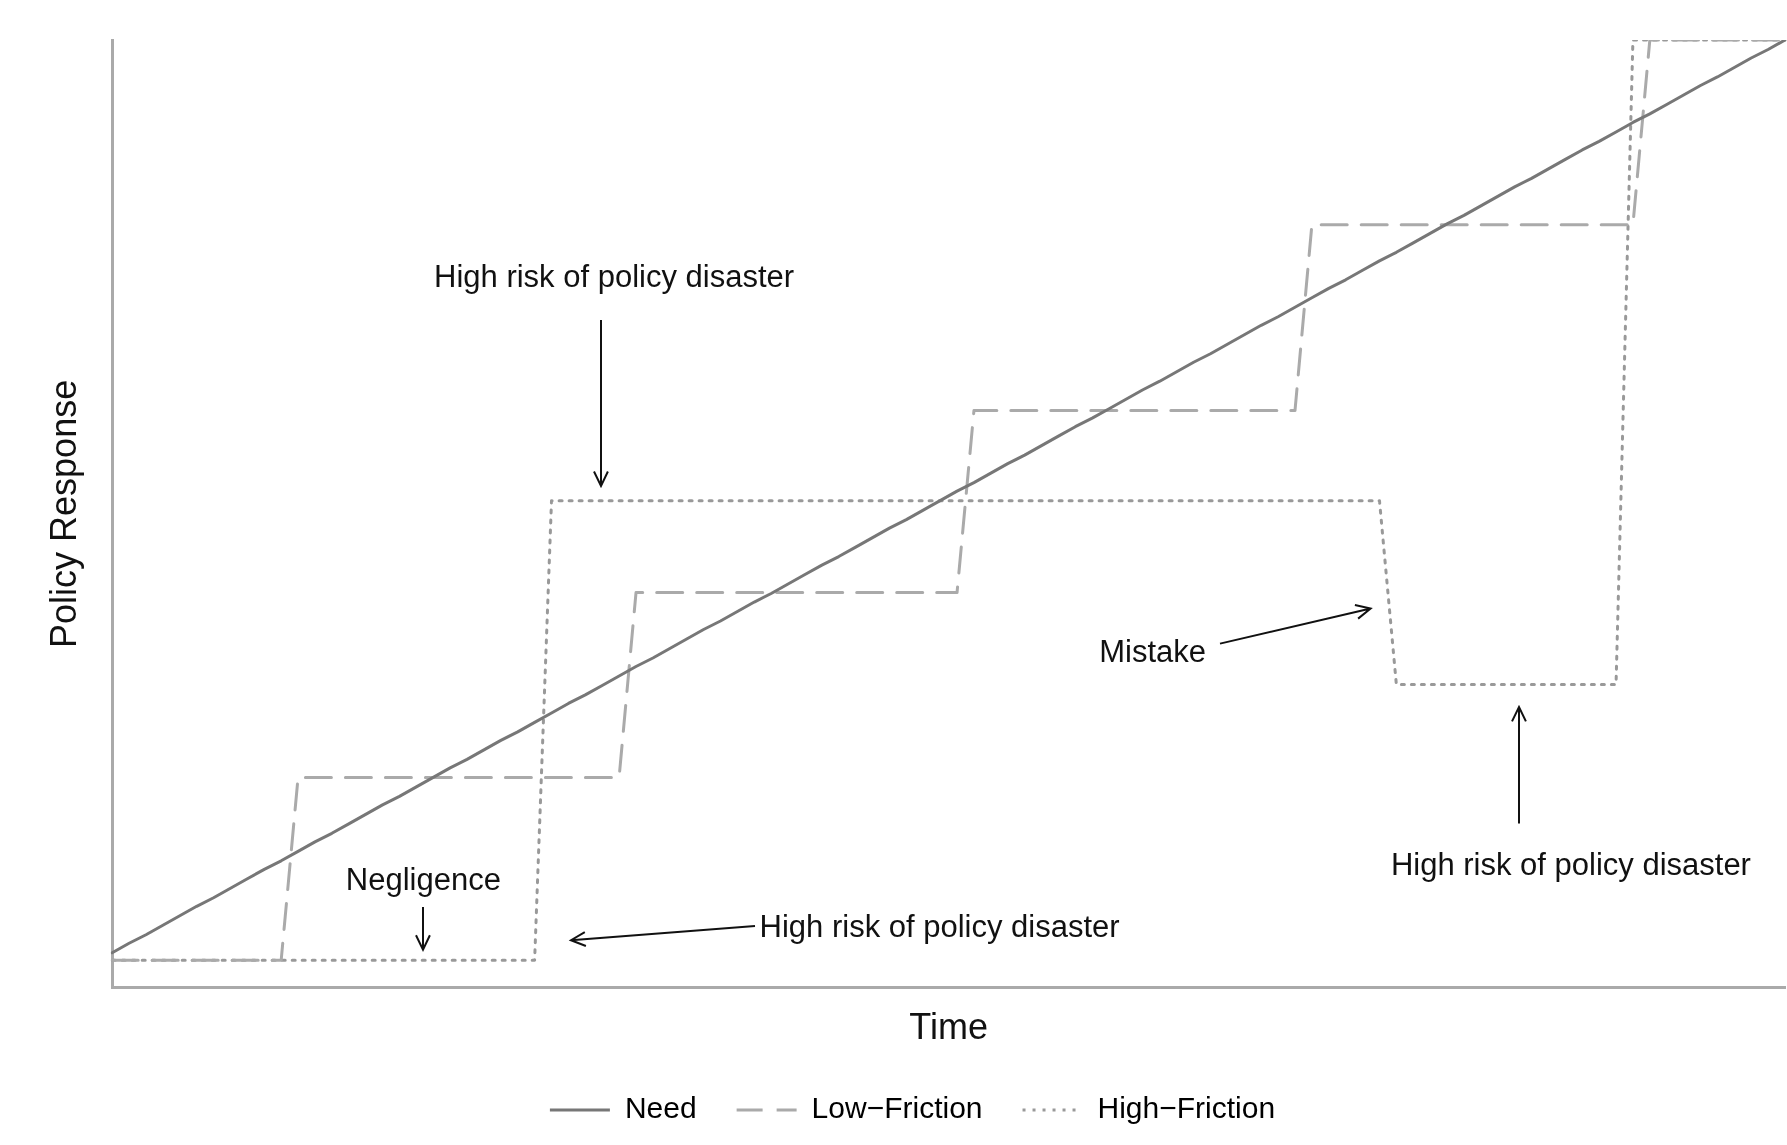 Image resolution: width=1787 pixels, height=1145 pixels. What do you see at coordinates (1152, 651) in the screenshot?
I see `annotation: Mistake` at bounding box center [1152, 651].